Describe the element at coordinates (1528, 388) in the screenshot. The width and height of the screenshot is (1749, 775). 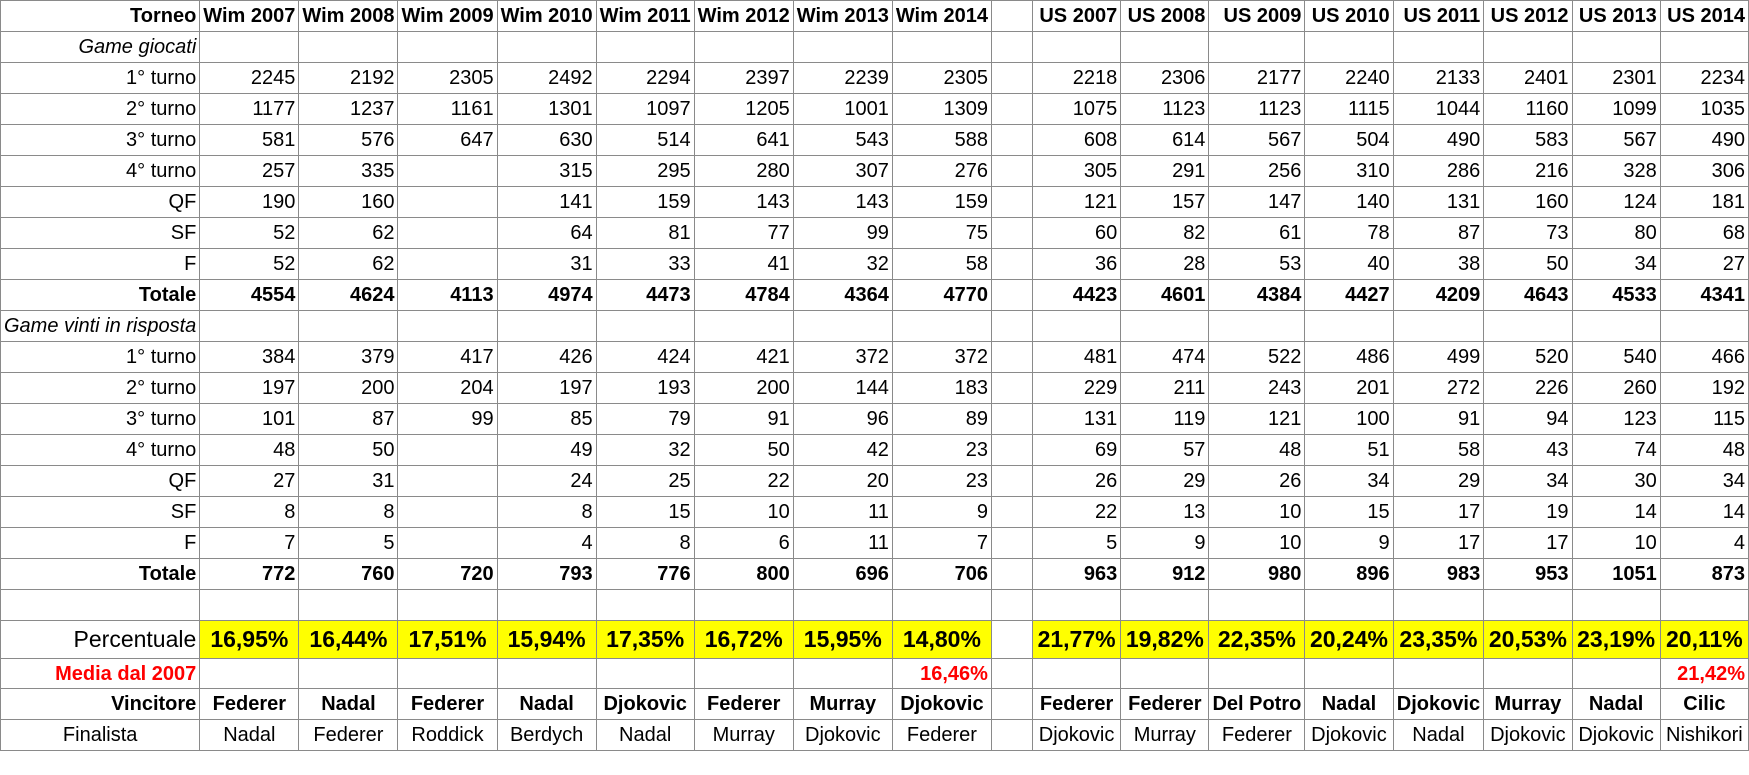
I see `cell-us-5: 226` at that location.